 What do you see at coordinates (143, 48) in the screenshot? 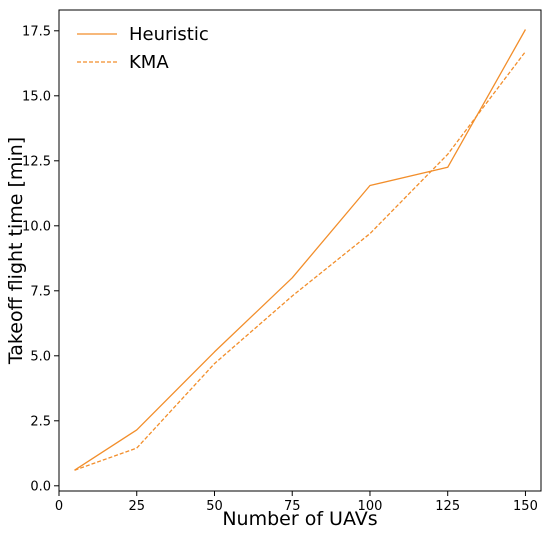
I see `legend: Heuristic KMA` at bounding box center [143, 48].